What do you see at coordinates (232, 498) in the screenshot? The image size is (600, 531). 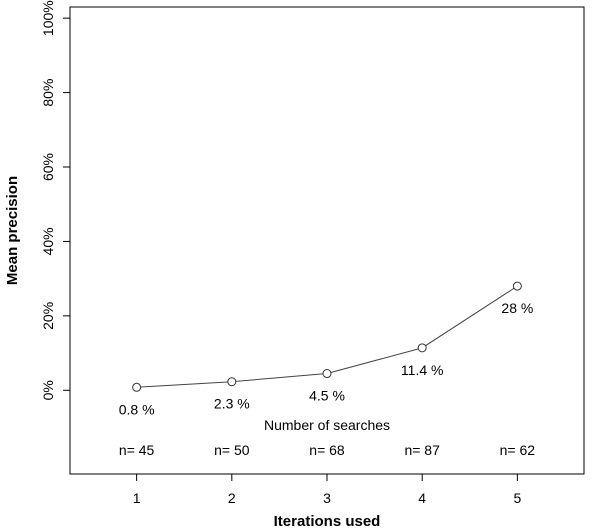 I see `x-tick-label: 2` at bounding box center [232, 498].